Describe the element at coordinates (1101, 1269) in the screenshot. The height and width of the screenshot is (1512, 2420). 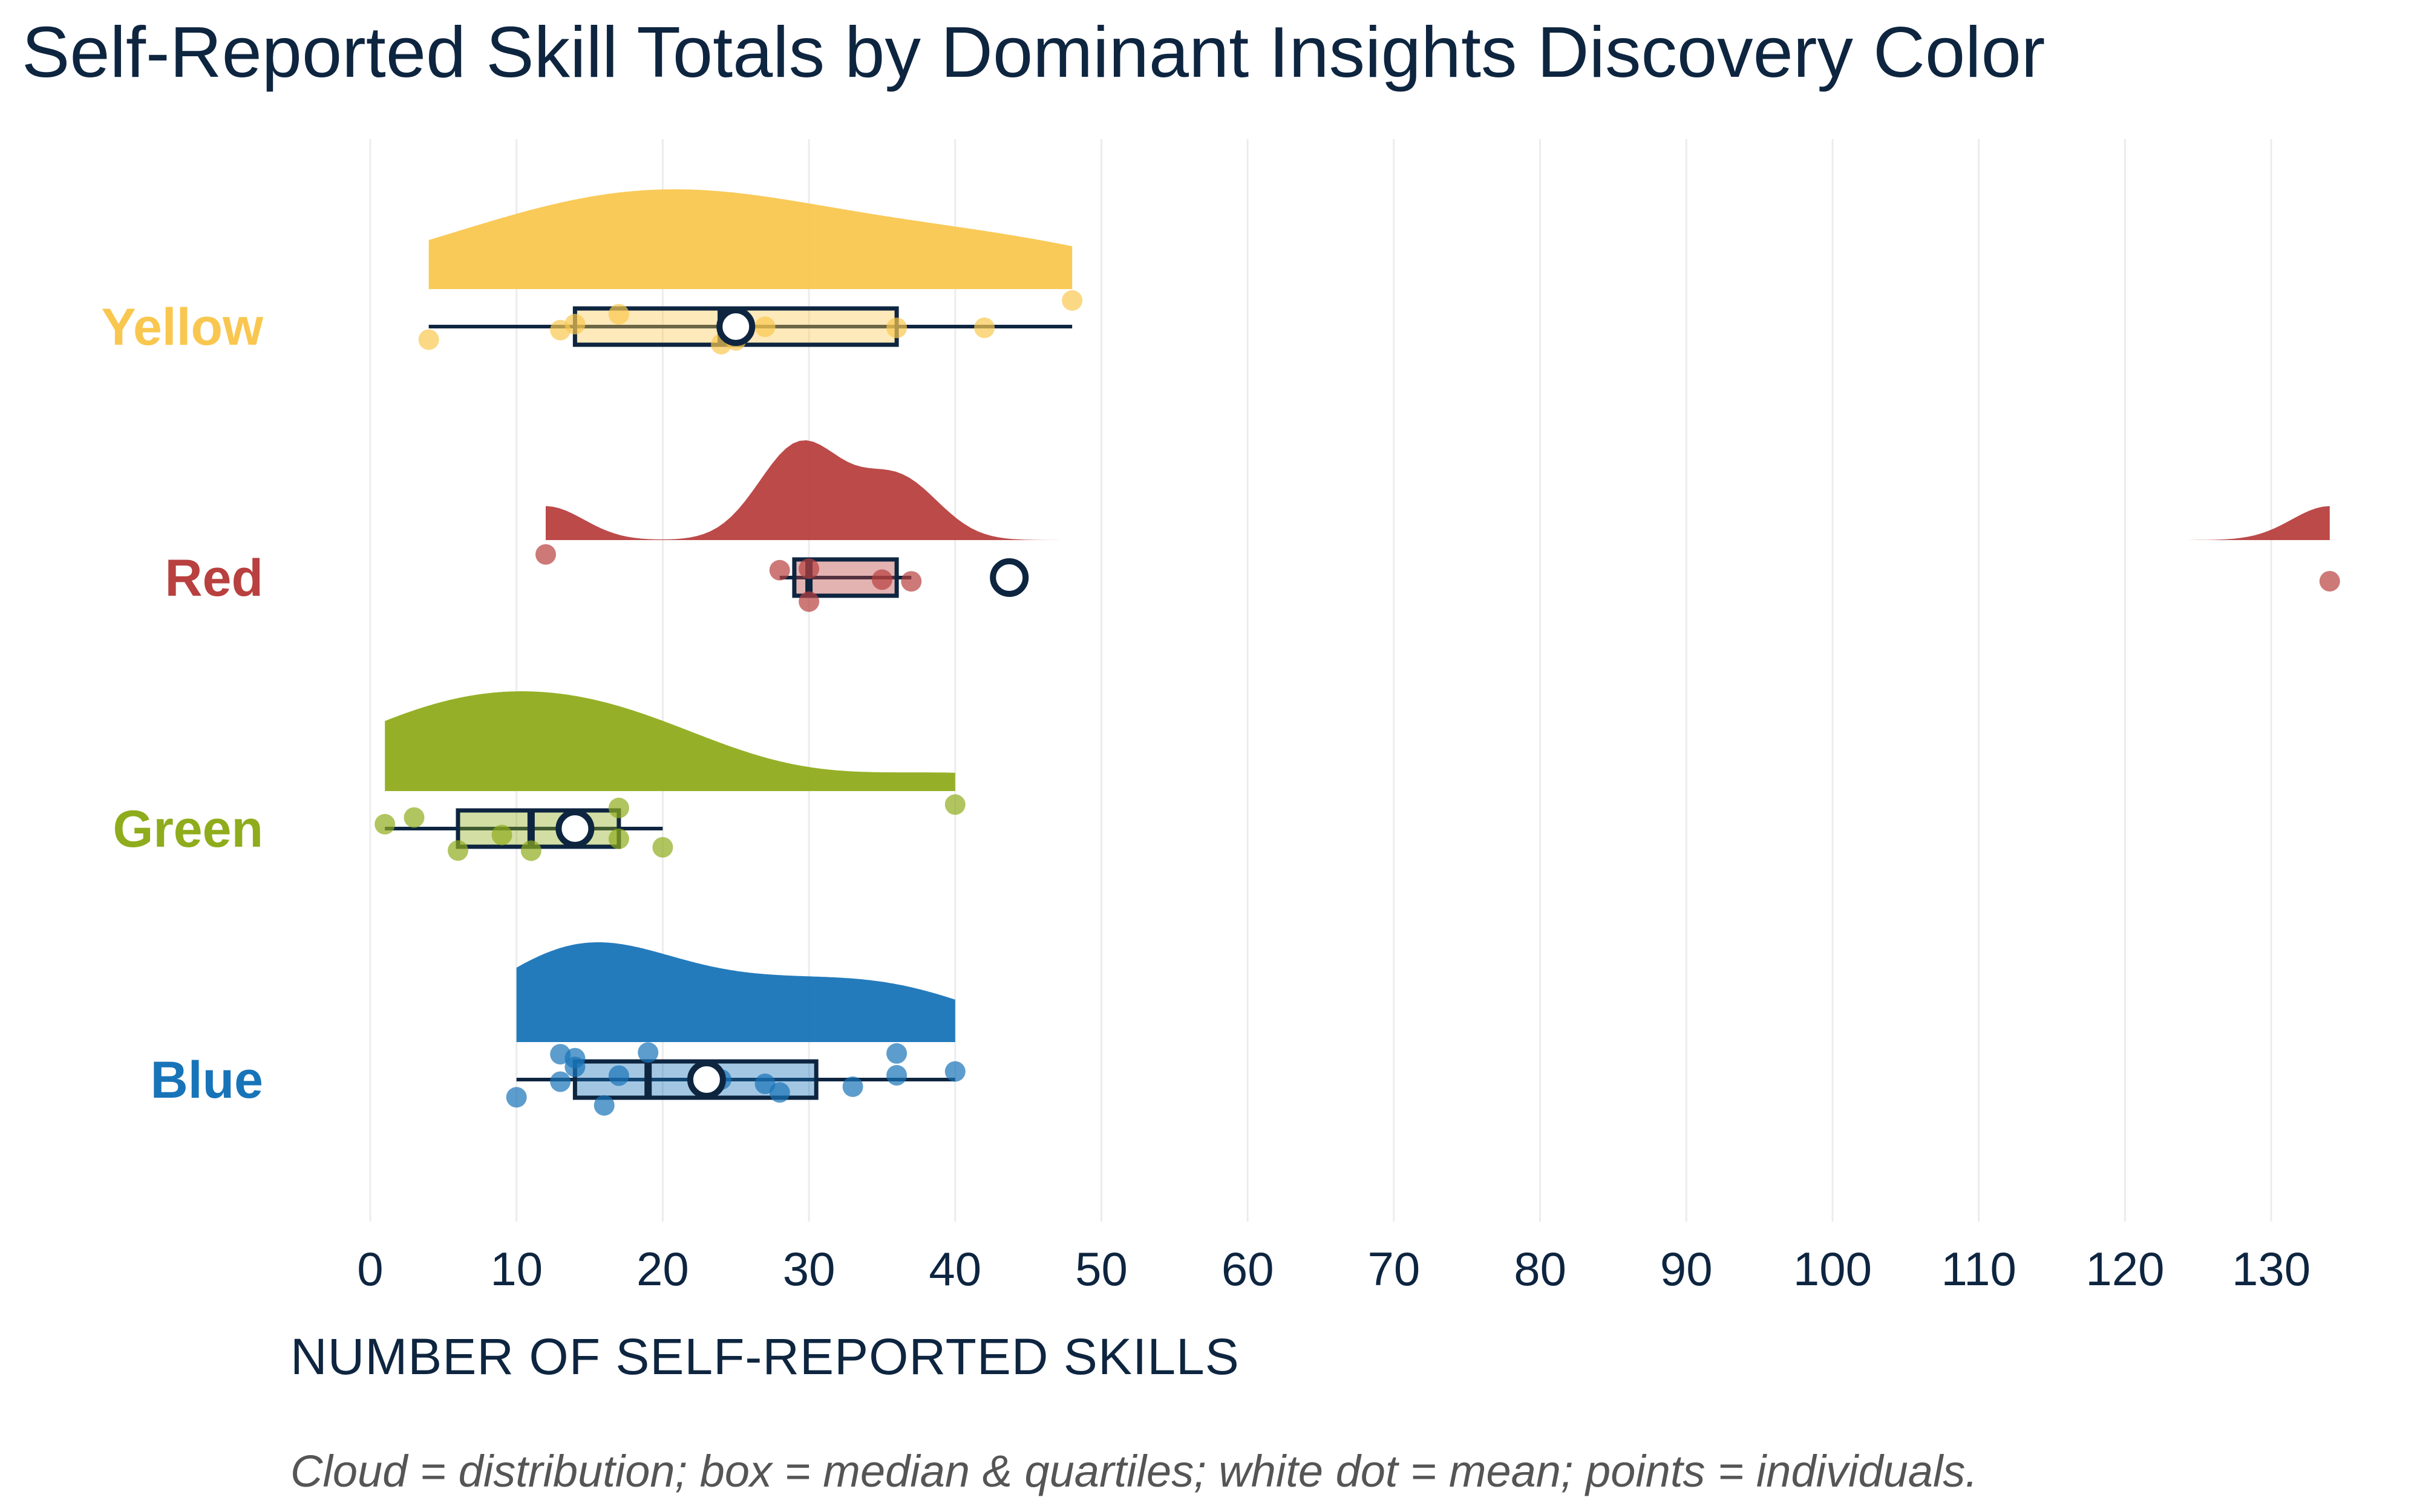
I see `x-tick-label: 50` at that location.